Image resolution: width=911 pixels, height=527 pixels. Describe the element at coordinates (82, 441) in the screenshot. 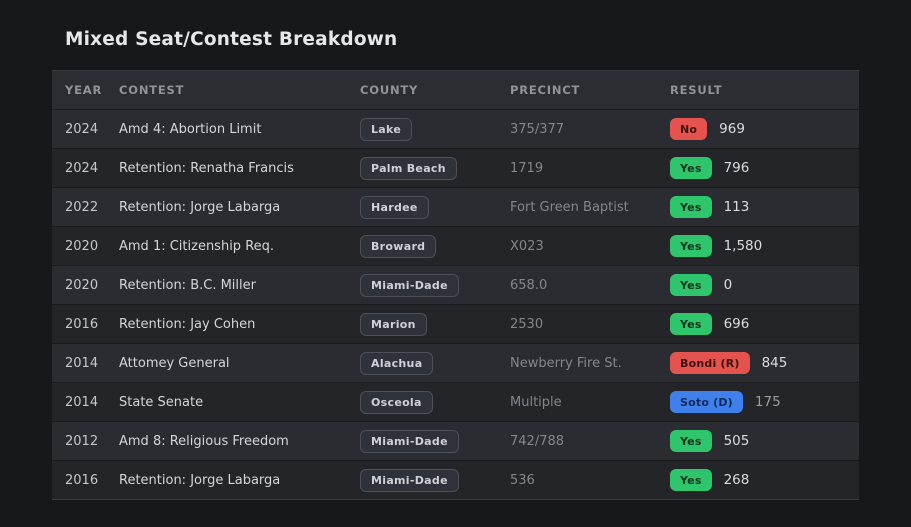

I see `year-cell: 2012` at that location.